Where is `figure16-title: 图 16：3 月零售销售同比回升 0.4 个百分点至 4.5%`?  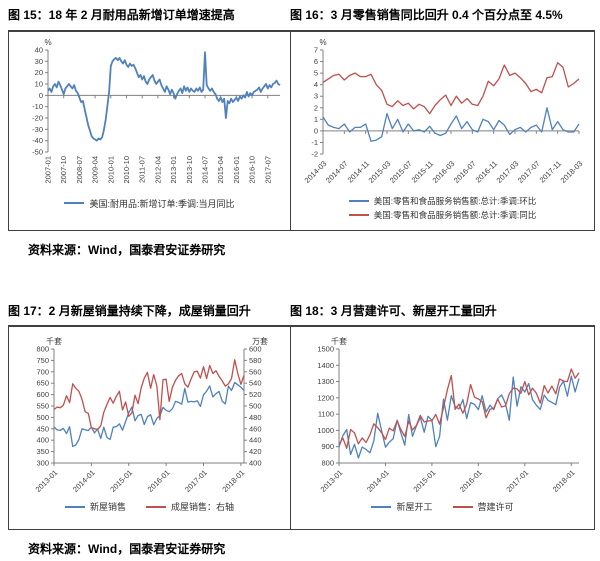
figure16-title: 图 16：3 月零售销售同比回升 0.4 个百分点至 4.5% is located at coordinates (426, 15).